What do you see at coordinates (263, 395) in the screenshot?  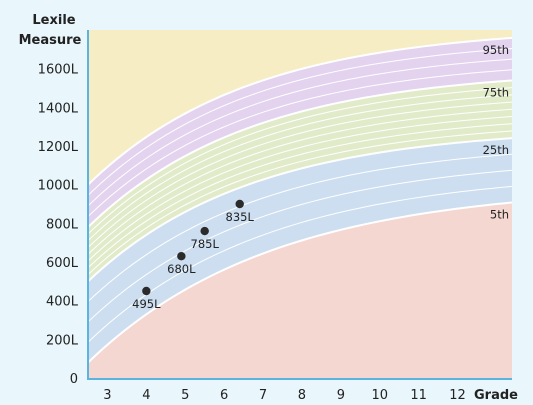 I see `x-tick-label: 7` at bounding box center [263, 395].